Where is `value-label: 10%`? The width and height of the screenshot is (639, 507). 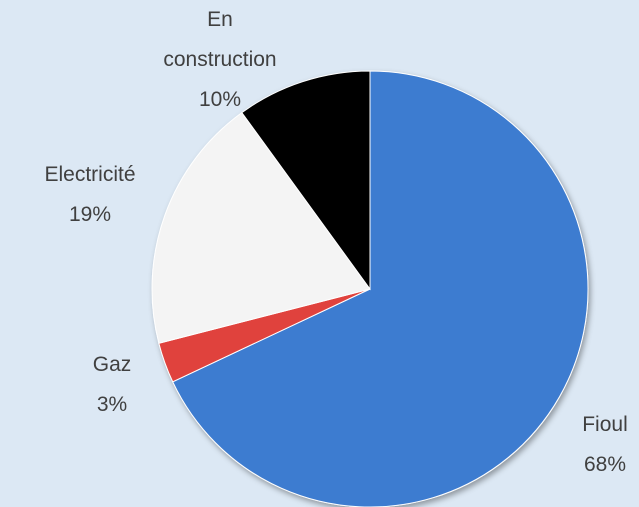 value-label: 10% is located at coordinates (220, 99).